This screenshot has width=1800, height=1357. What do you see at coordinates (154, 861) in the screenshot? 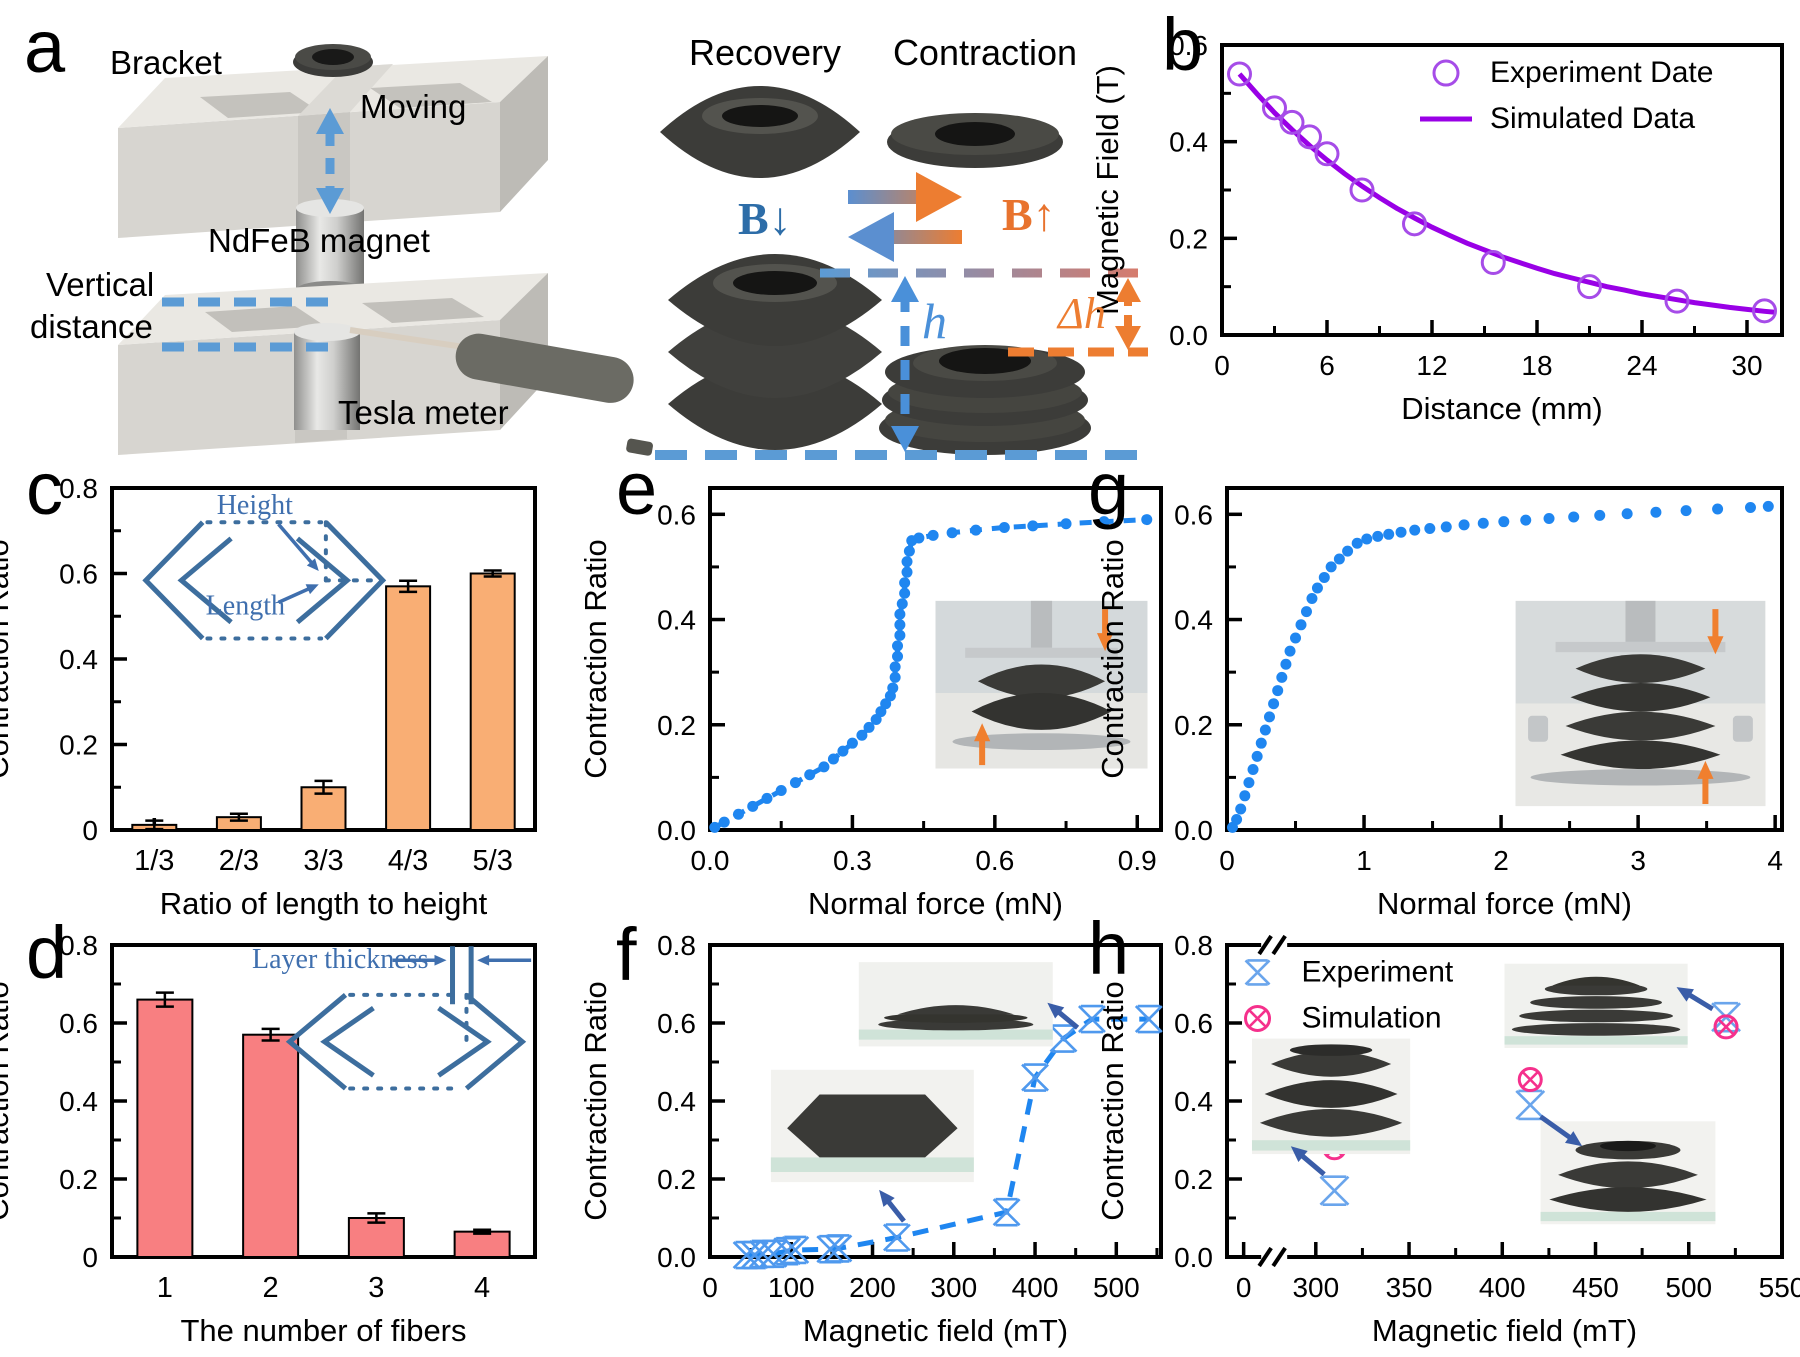
I see `svg-text: 1/3` at bounding box center [154, 861].